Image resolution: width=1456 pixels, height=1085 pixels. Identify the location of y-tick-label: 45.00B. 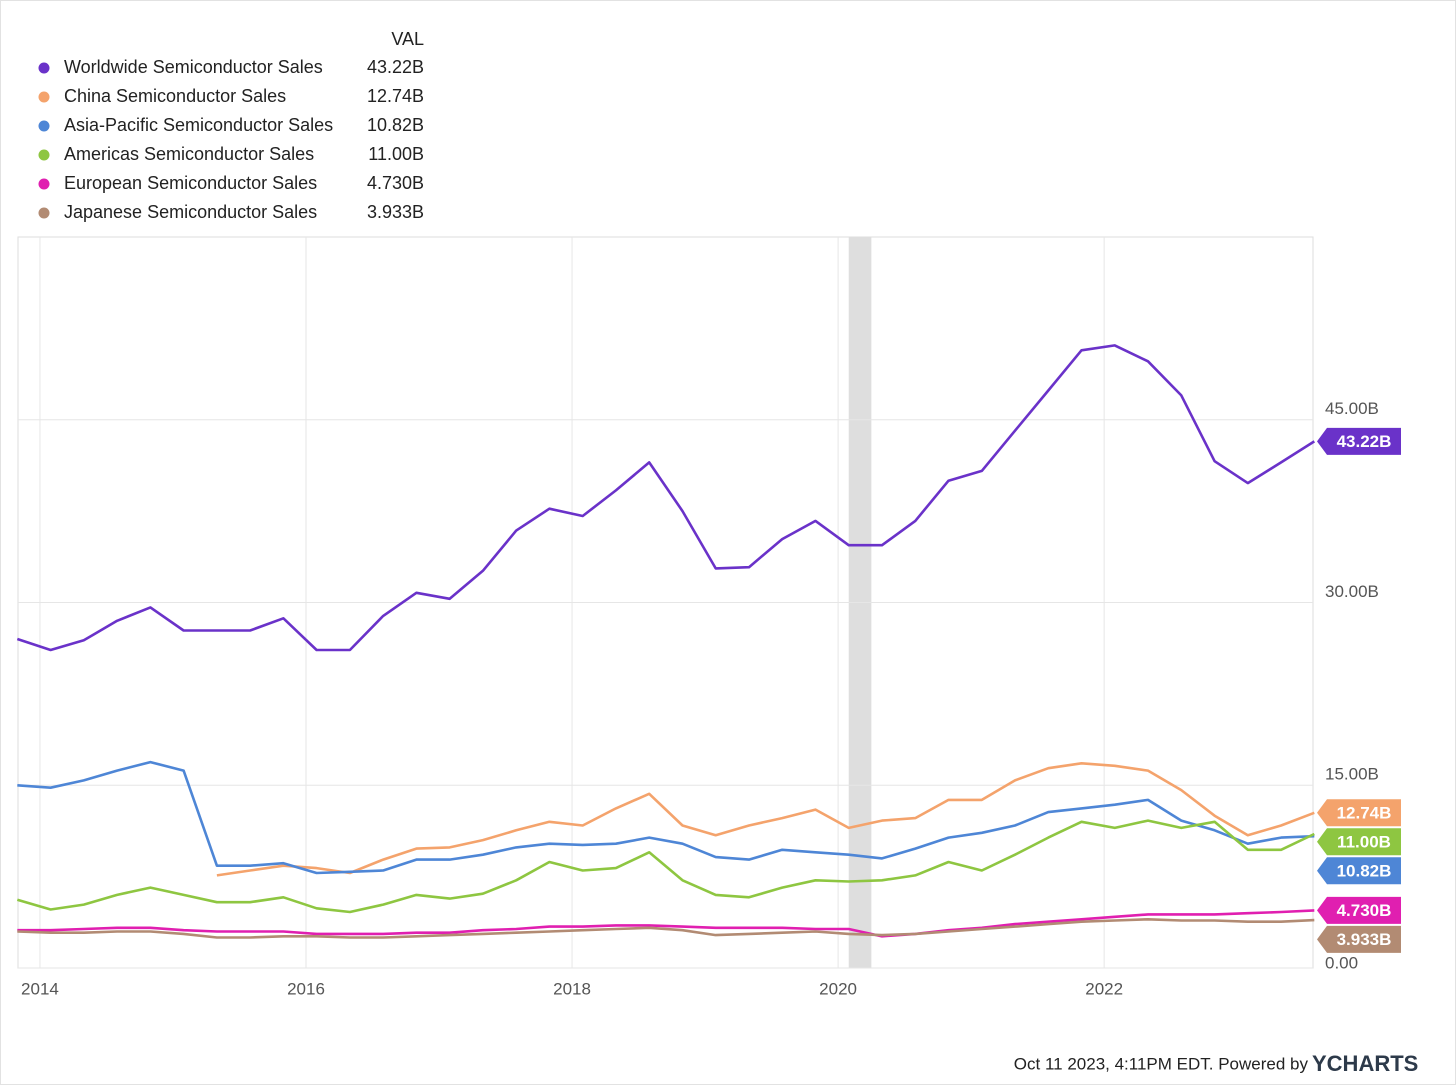
(1352, 408).